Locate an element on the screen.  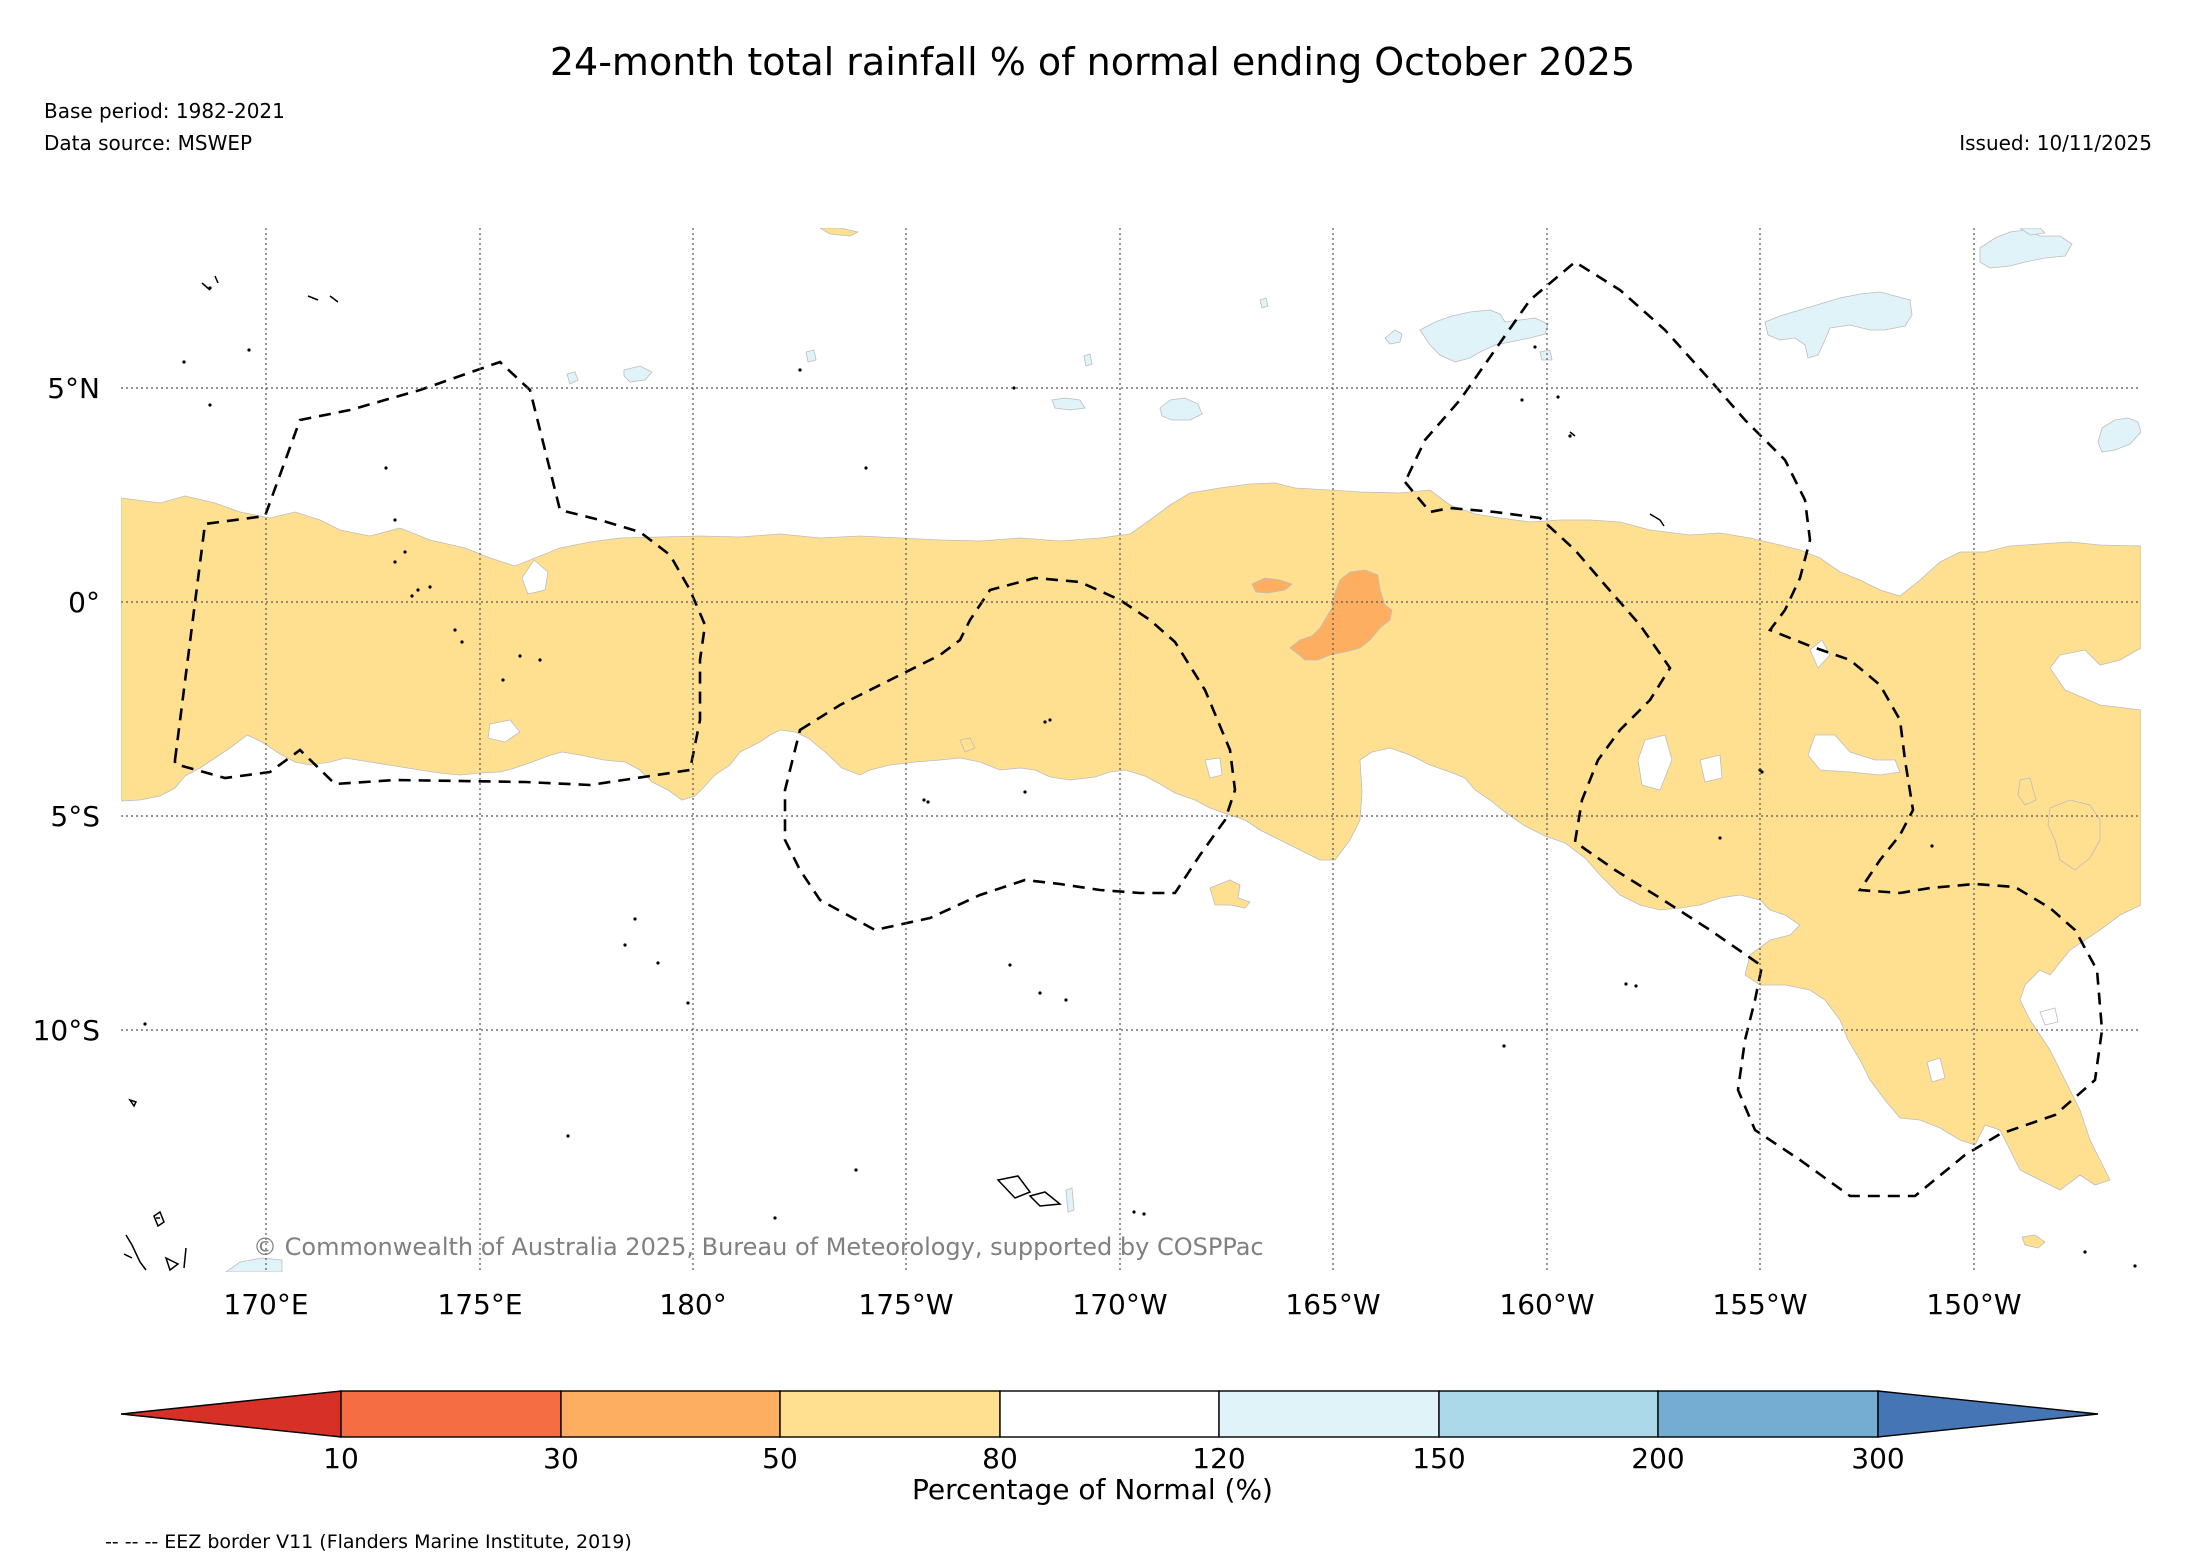
colorbar is located at coordinates (1109, 1414).